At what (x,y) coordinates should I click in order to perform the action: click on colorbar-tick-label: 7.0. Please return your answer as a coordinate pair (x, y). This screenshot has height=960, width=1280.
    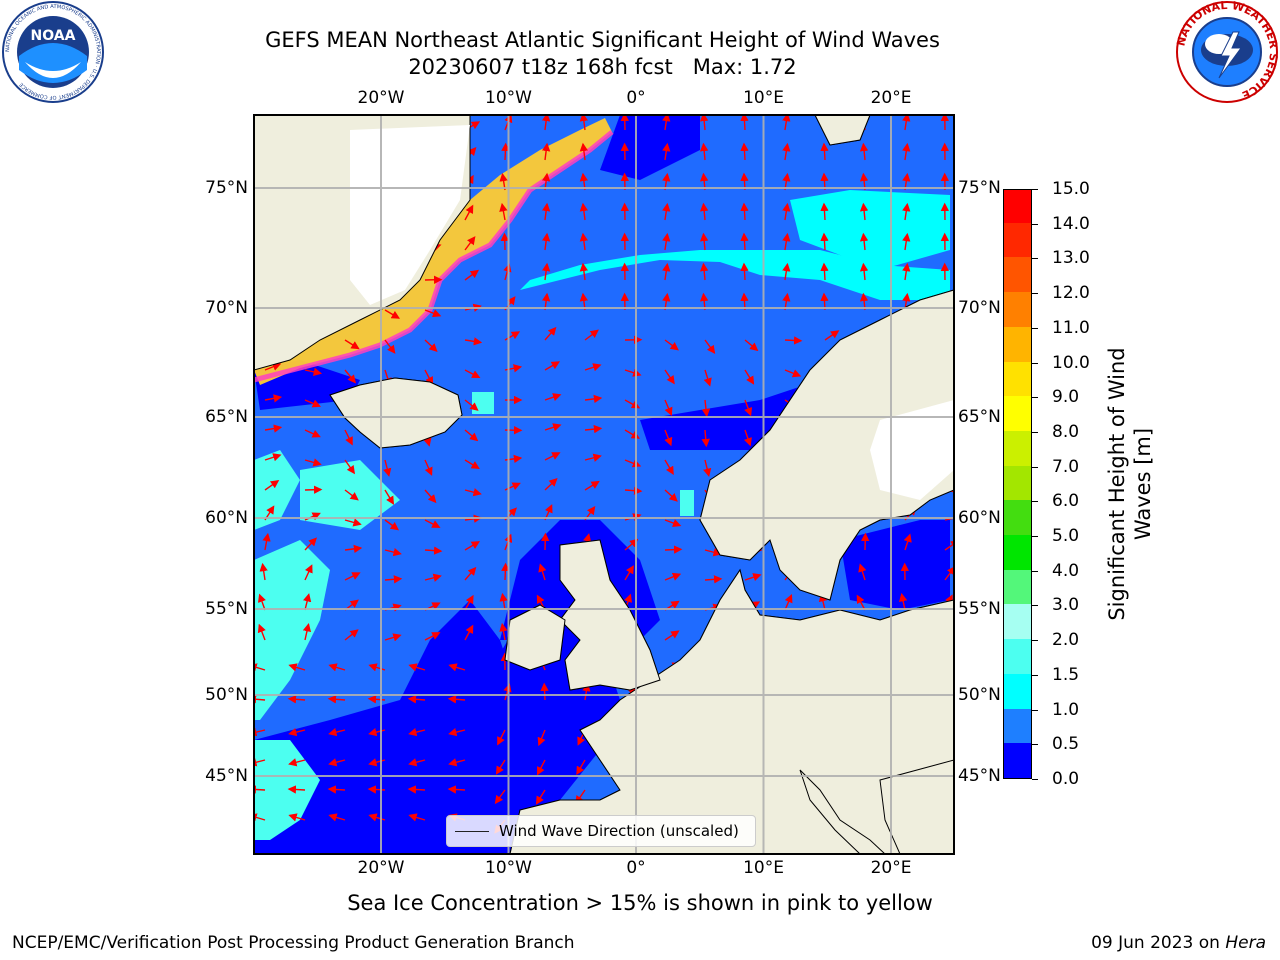
    Looking at the image, I should click on (1066, 466).